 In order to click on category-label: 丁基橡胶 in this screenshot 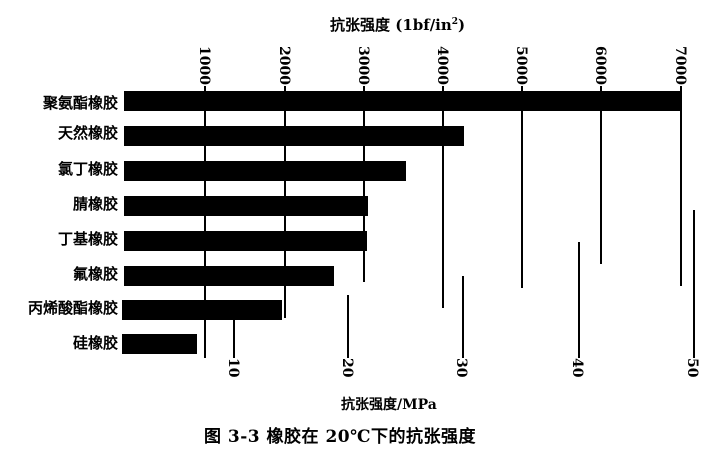, I will do `click(87, 239)`.